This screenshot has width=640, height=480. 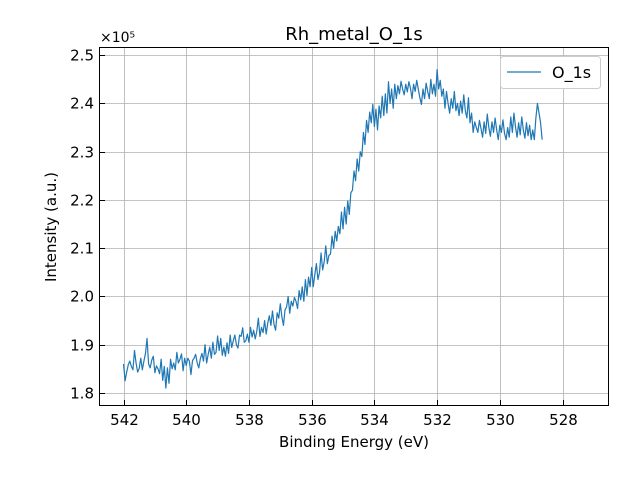 I want to click on y-tick-label: 1.9, so click(x=82, y=346).